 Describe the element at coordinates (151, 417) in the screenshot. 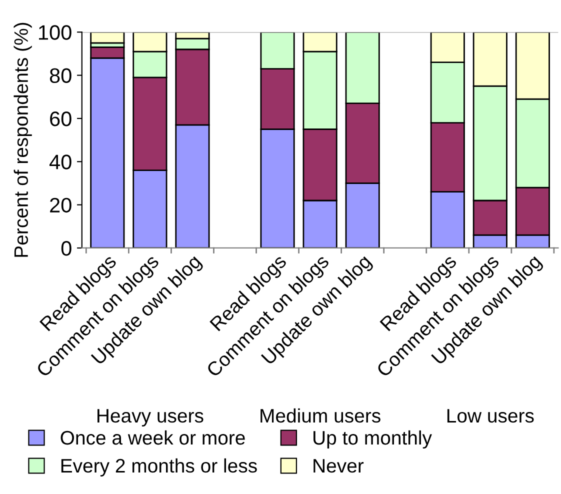

I see `text: Heavy users` at that location.